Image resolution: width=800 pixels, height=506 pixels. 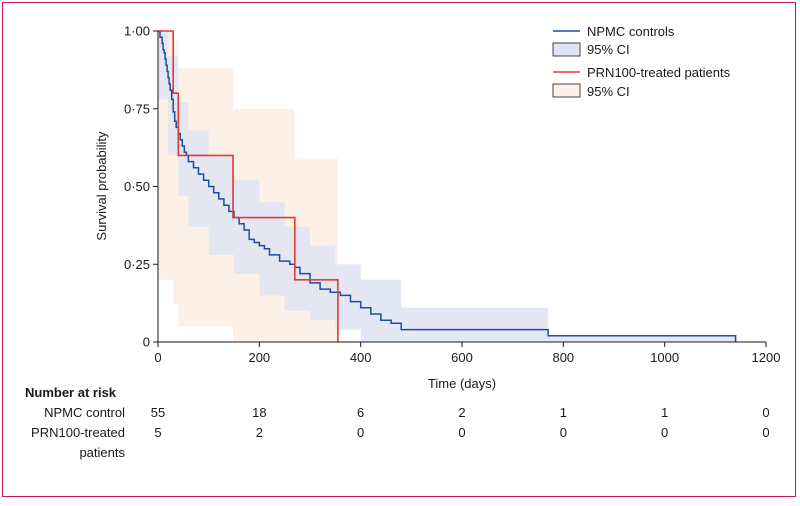 What do you see at coordinates (462, 383) in the screenshot?
I see `x-axis-label: Time (days)` at bounding box center [462, 383].